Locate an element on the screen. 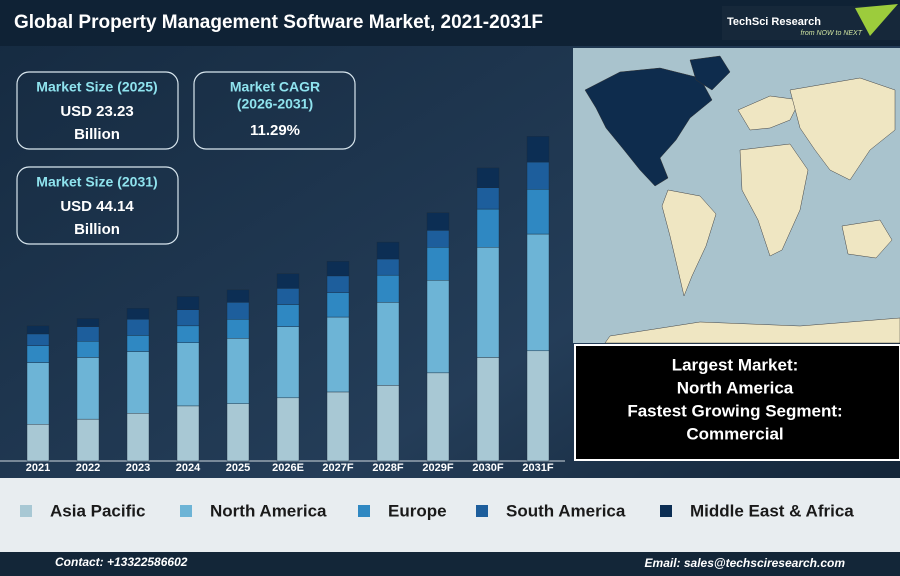 Image resolution: width=900 pixels, height=576 pixels. highlight-text: Commercial is located at coordinates (734, 433).